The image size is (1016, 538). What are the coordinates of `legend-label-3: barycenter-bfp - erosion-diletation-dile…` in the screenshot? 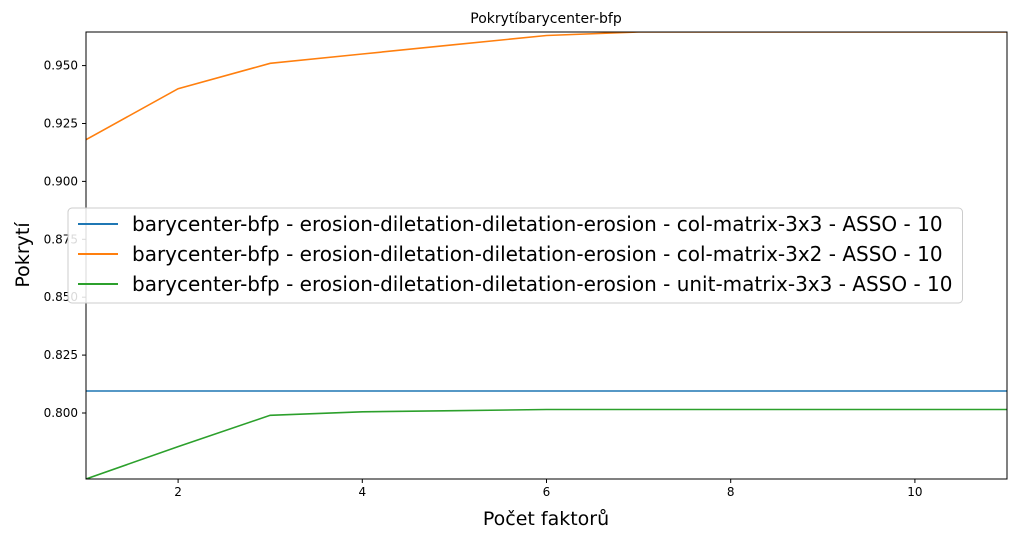 It's located at (542, 284).